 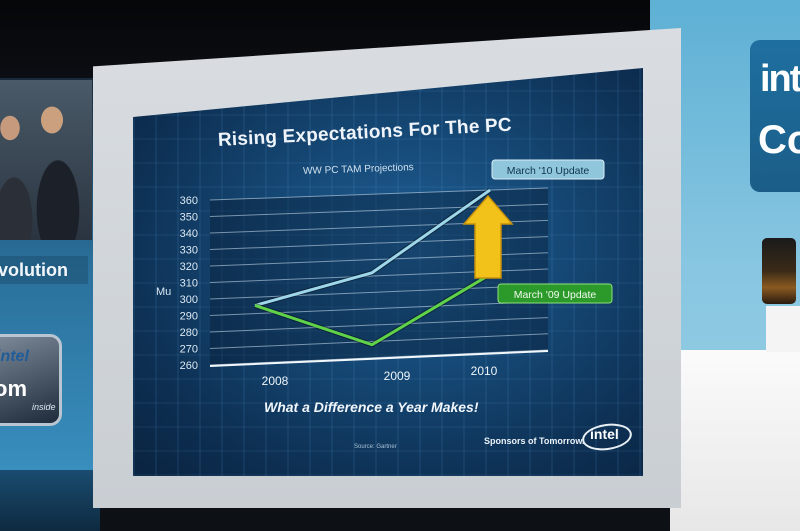 I want to click on left-floor, so click(x=50, y=500).